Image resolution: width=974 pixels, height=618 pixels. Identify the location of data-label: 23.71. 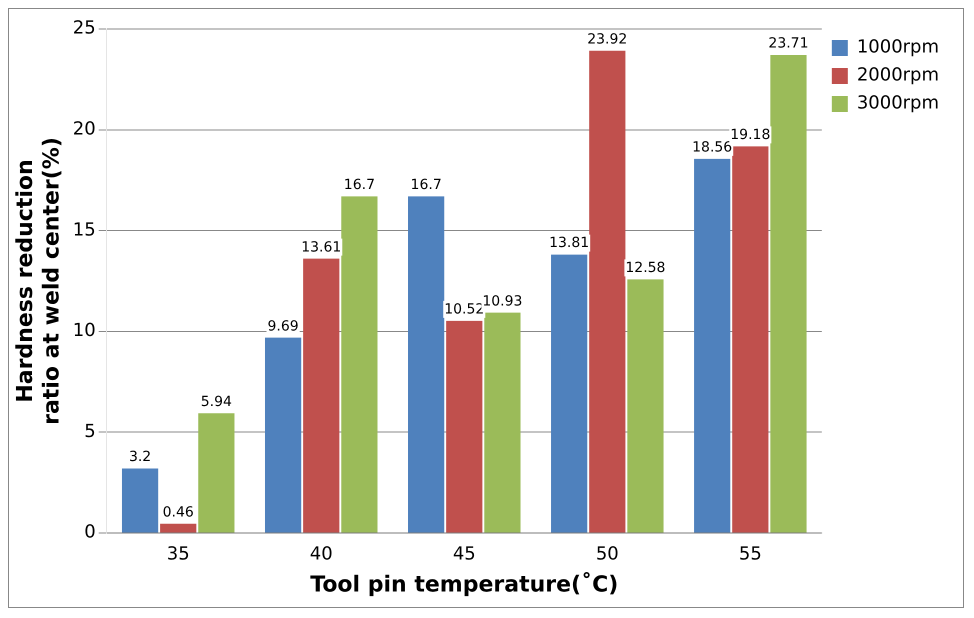
(788, 44).